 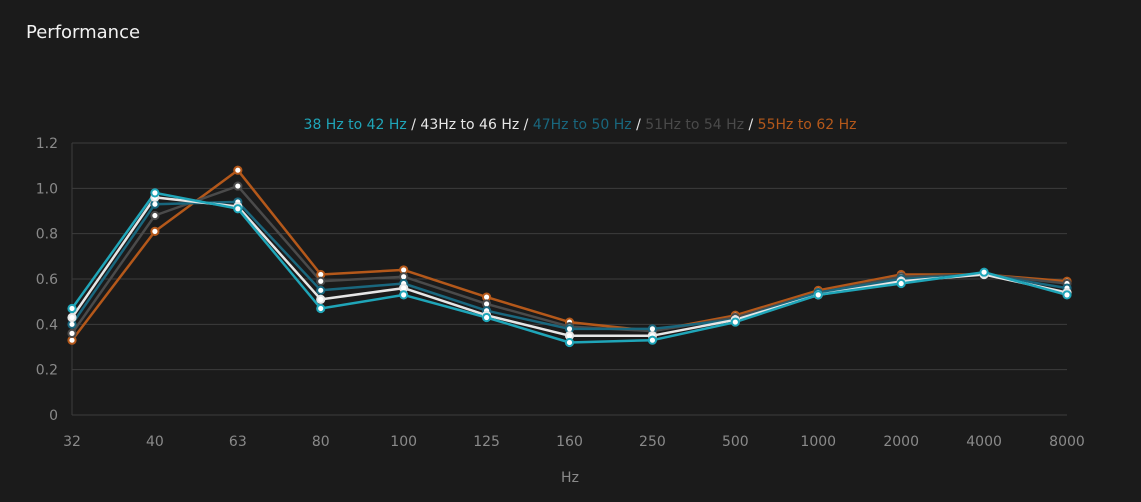 What do you see at coordinates (47, 371) in the screenshot?
I see `y-tick-label: 0.2` at bounding box center [47, 371].